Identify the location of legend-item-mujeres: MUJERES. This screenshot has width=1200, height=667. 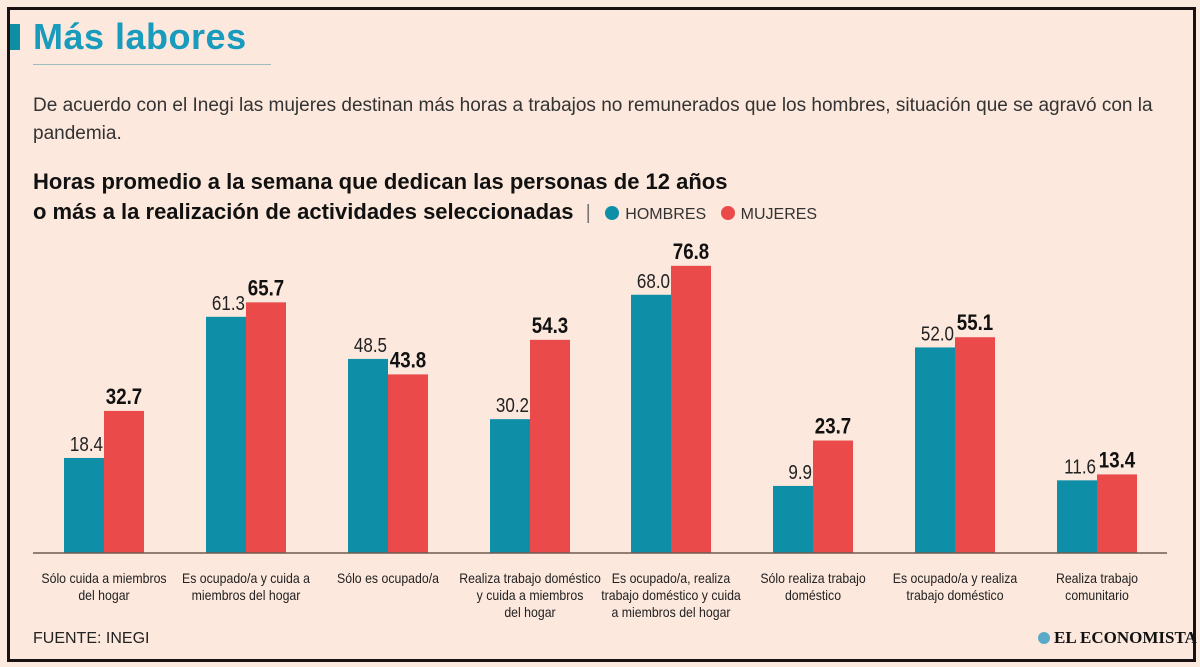
(769, 214).